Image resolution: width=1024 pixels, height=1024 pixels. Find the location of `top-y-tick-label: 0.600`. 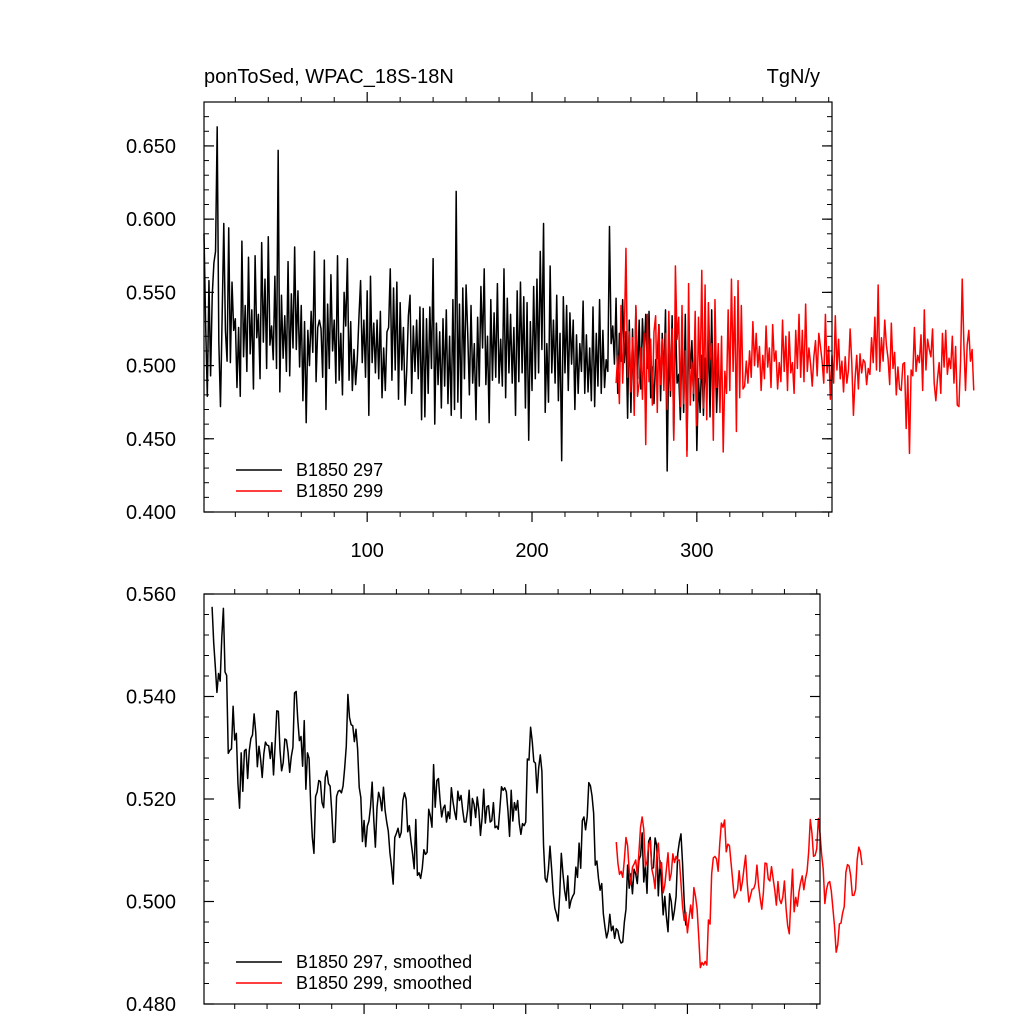

top-y-tick-label: 0.600 is located at coordinates (151, 220).